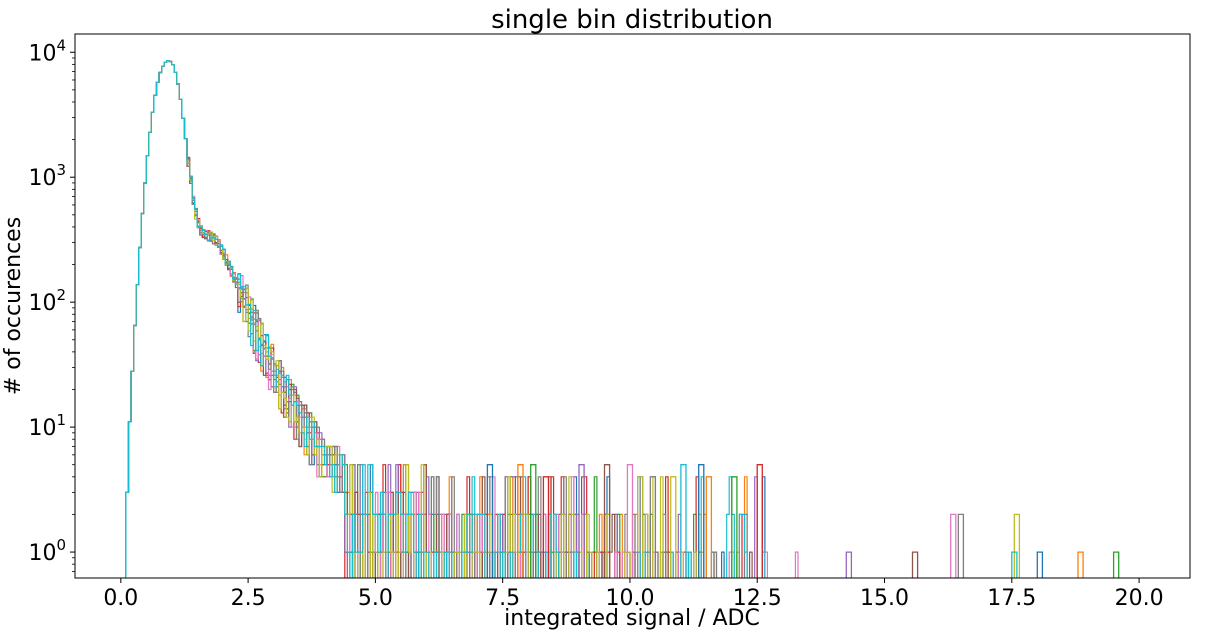 Image resolution: width=1213 pixels, height=641 pixels. I want to click on y-axis-label: # of occurences, so click(13, 306).